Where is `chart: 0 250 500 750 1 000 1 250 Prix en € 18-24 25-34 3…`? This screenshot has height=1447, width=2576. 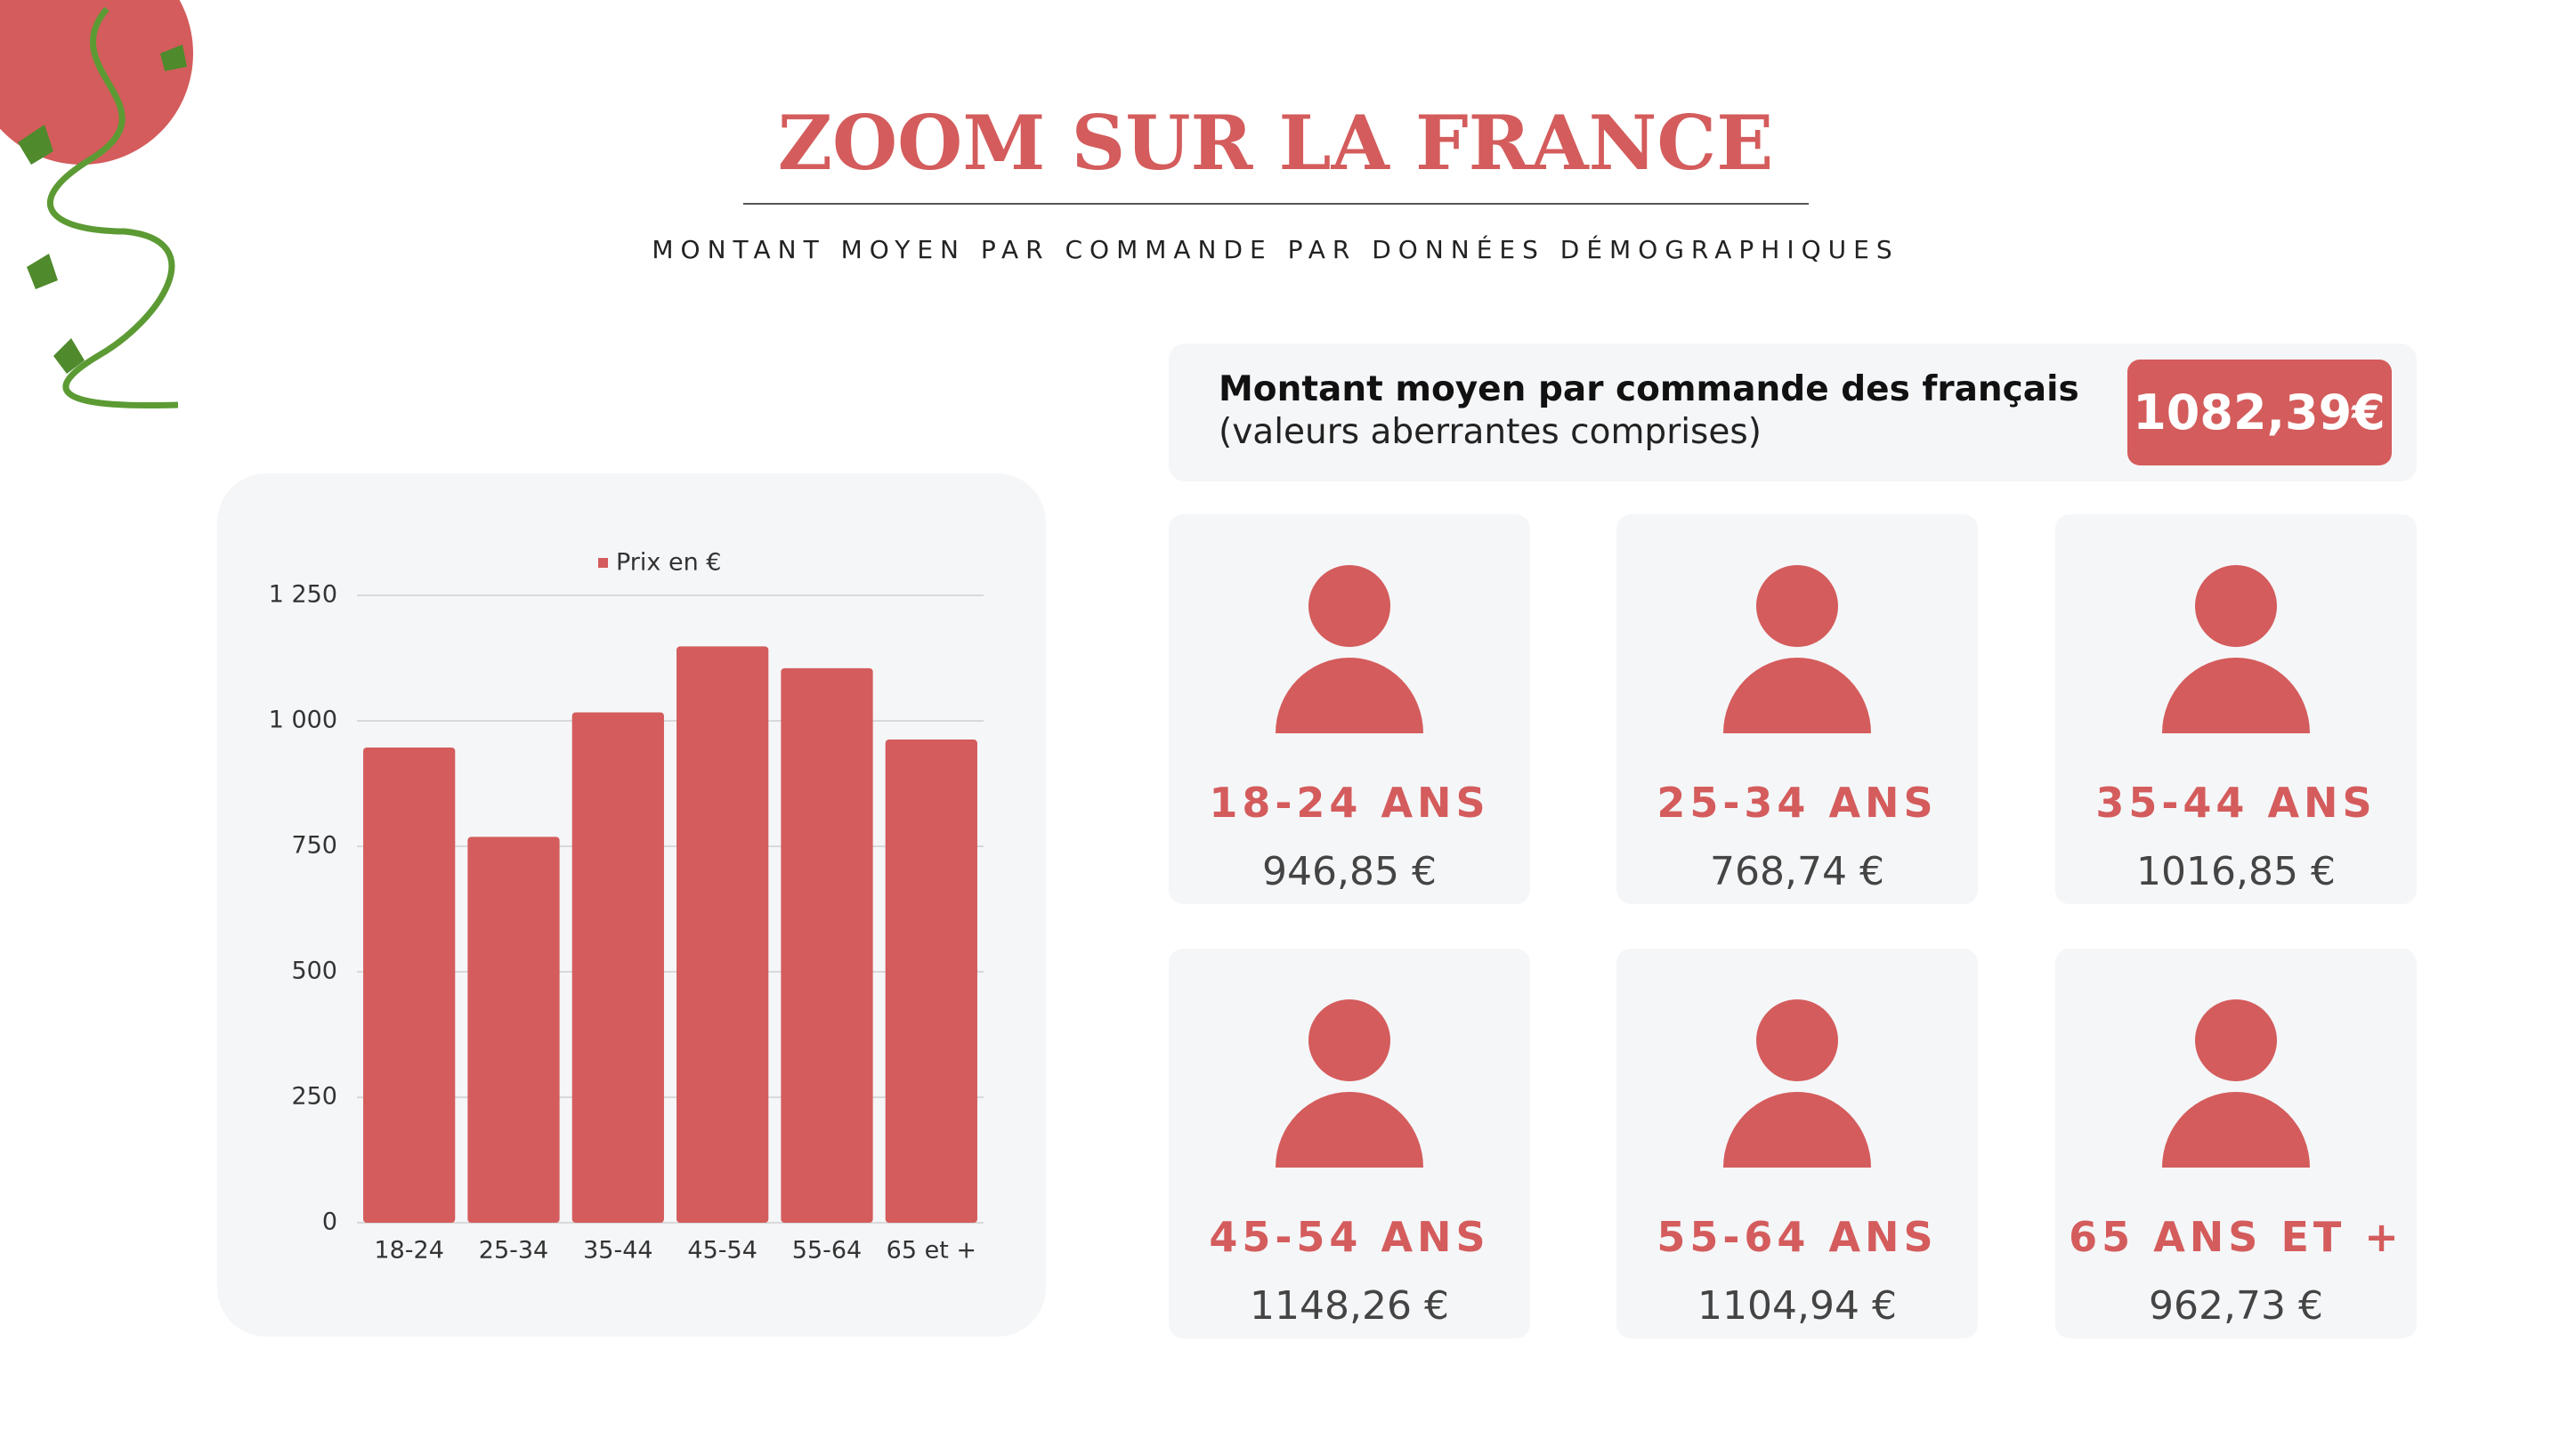
chart: 0 250 500 750 1 000 1 250 Prix en € 18-24 25-34 3… is located at coordinates (626, 907).